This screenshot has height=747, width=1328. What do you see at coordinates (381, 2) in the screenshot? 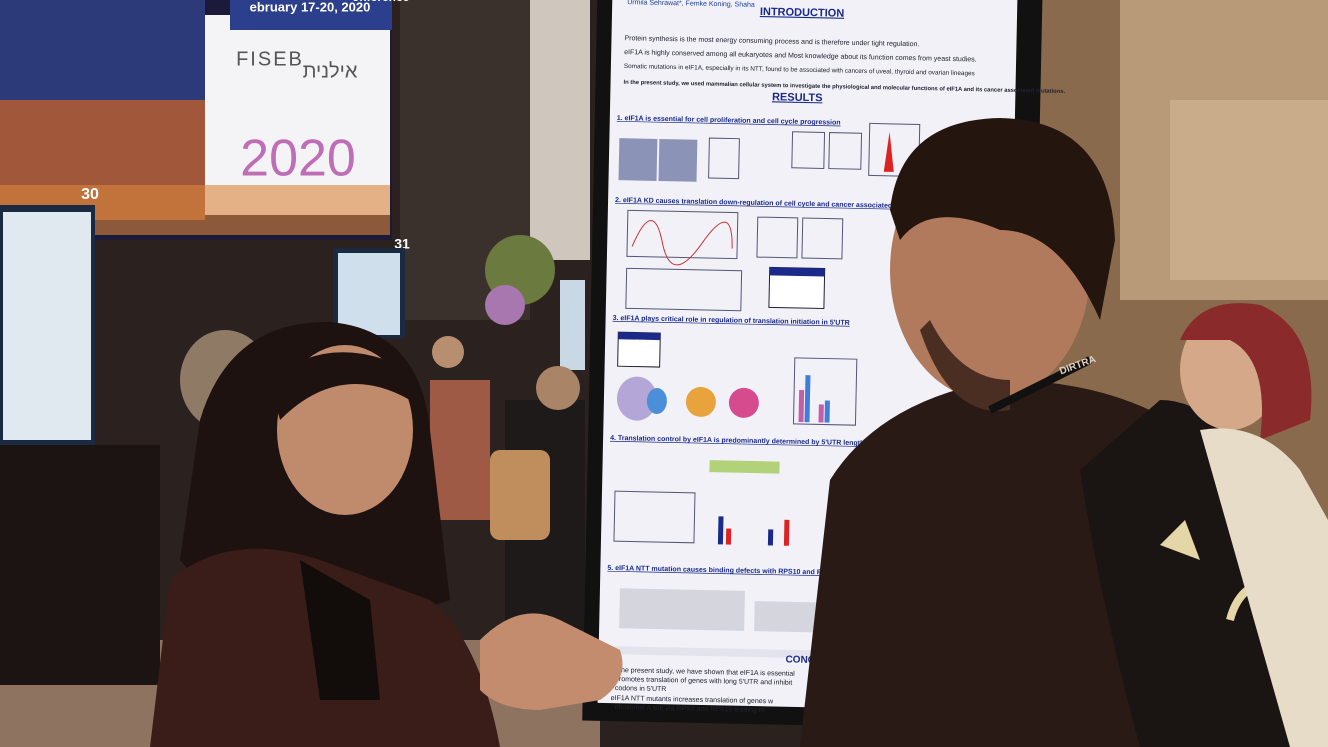
I see `conference-text: onference` at bounding box center [381, 2].